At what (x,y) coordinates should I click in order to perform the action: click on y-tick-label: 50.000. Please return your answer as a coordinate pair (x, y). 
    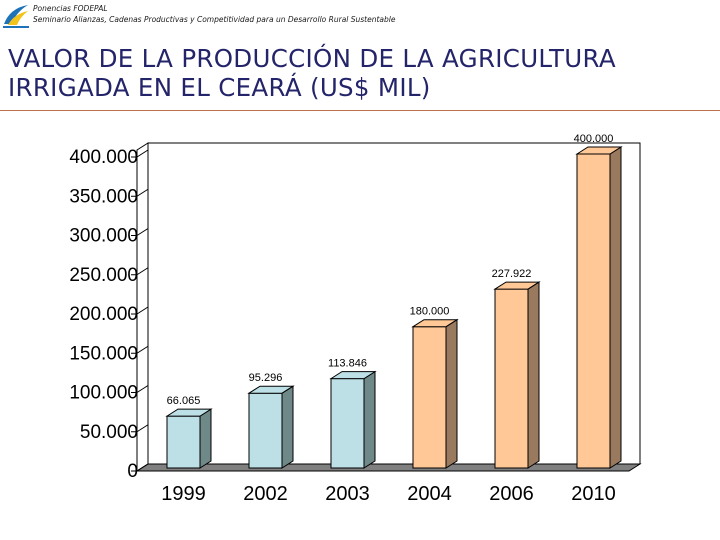
    Looking at the image, I should click on (109, 432).